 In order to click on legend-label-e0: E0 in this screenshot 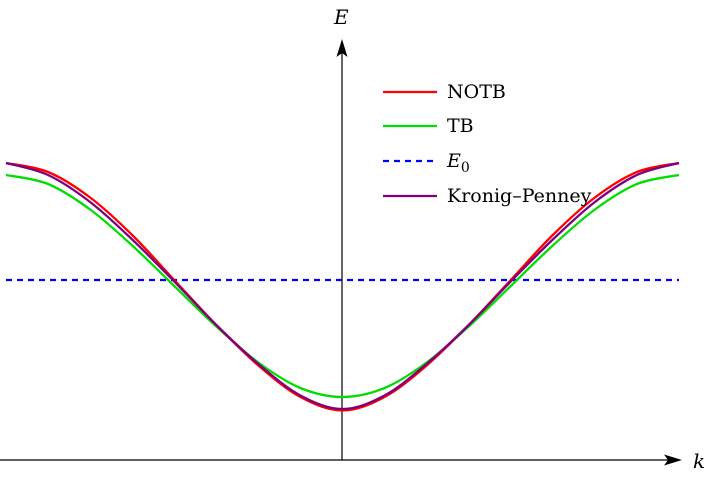, I will do `click(458, 163)`.